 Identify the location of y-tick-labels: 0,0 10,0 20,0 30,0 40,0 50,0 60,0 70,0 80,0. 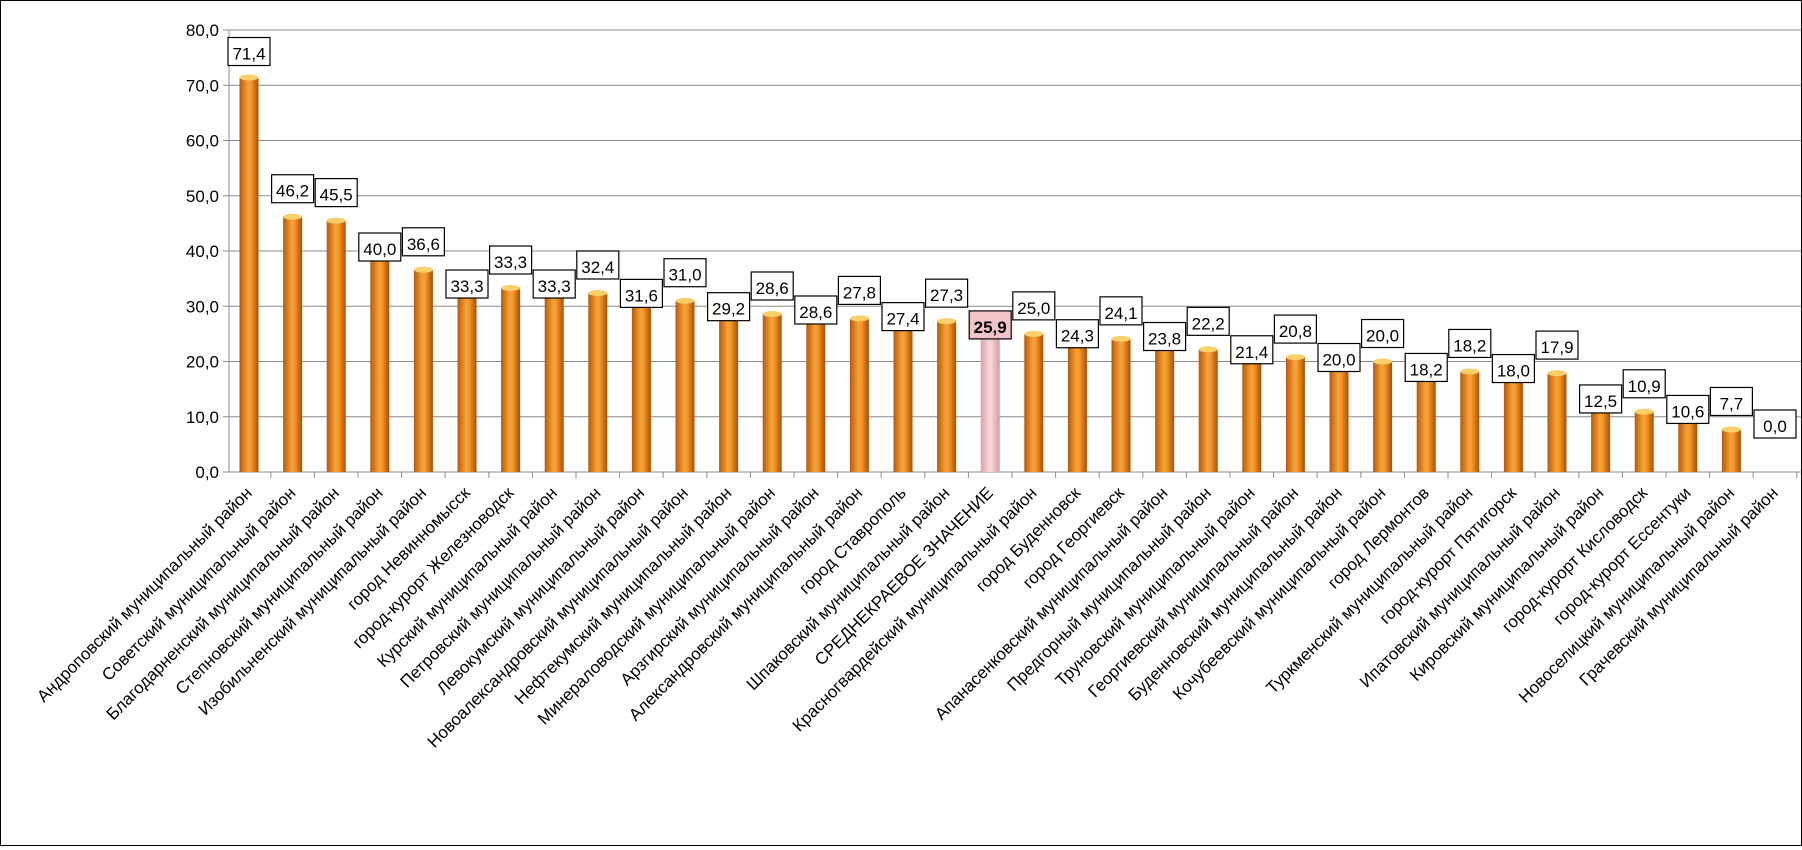
(202, 251).